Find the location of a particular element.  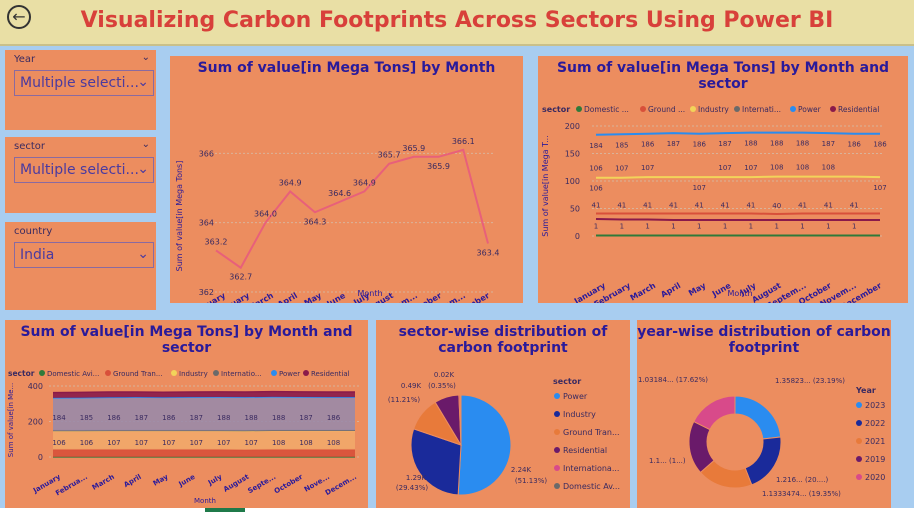

page-tabs-strip is located at coordinates (457, 510).